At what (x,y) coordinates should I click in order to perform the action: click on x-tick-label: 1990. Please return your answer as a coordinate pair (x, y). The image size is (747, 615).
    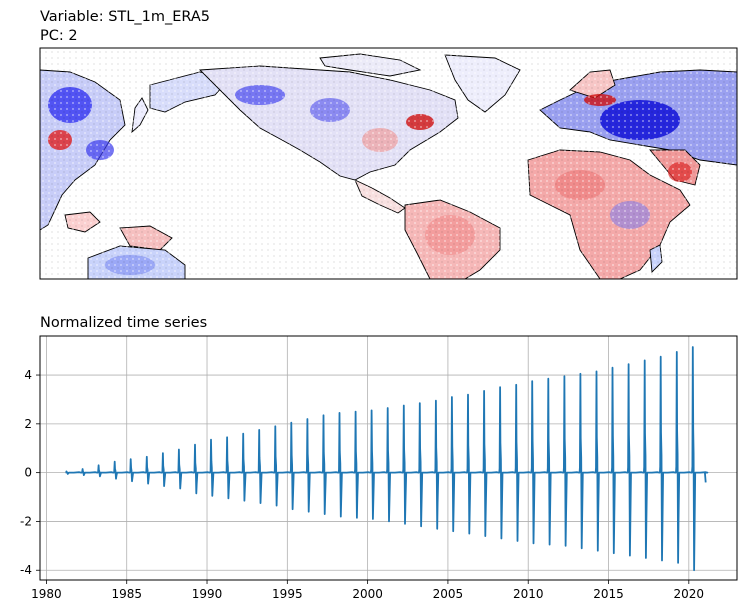
    Looking at the image, I should click on (207, 594).